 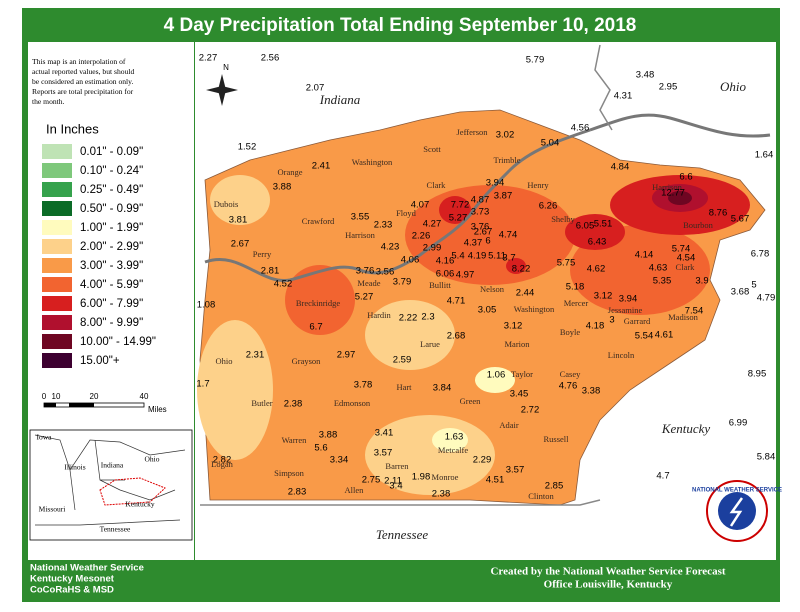 I want to click on county-label: Casey, so click(x=571, y=374).